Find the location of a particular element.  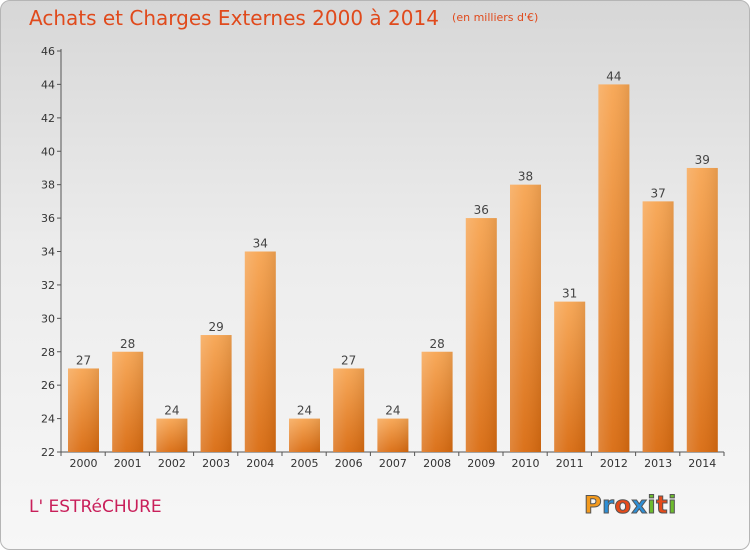

x-tick-label: 2013 is located at coordinates (658, 463).